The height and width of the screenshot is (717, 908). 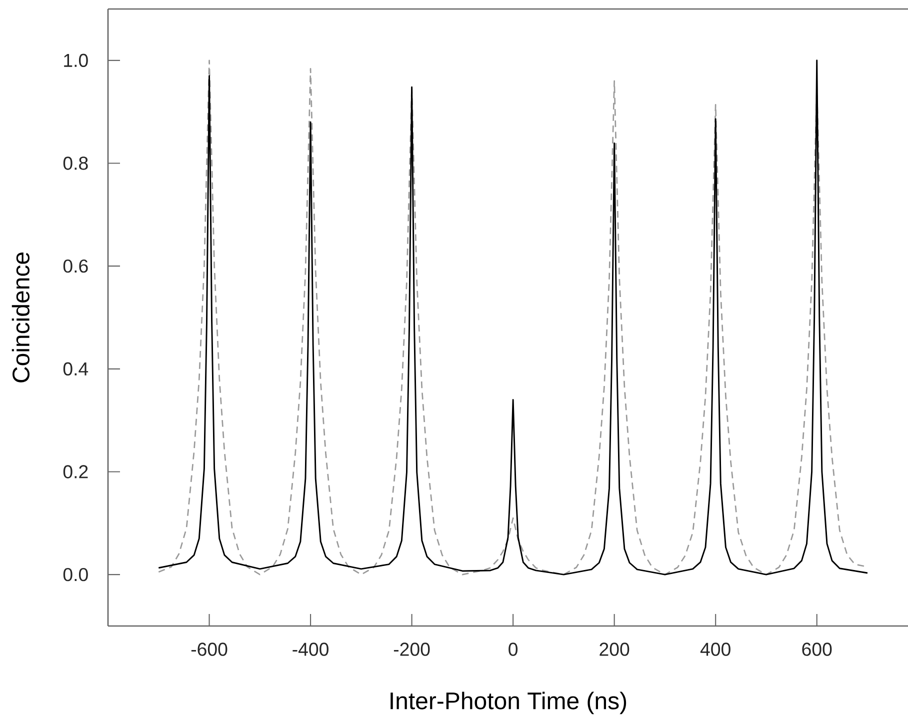 What do you see at coordinates (75, 163) in the screenshot?
I see `y-tick-label: 0.8` at bounding box center [75, 163].